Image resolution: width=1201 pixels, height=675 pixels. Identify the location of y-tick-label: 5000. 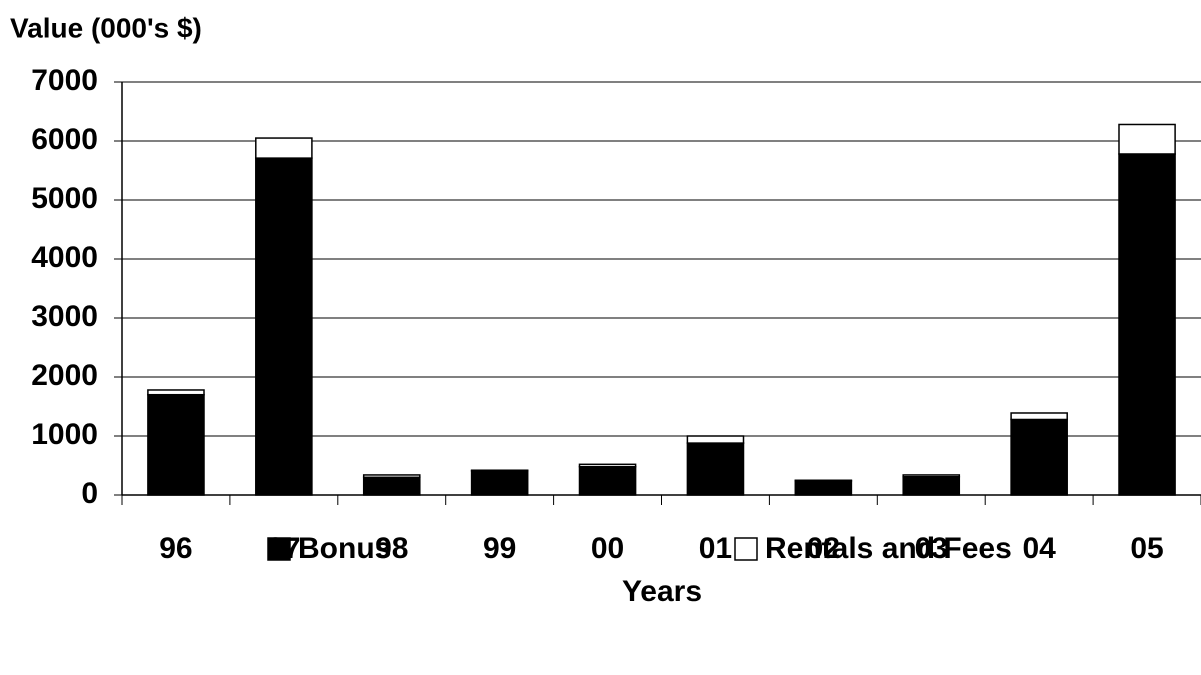
(64, 198).